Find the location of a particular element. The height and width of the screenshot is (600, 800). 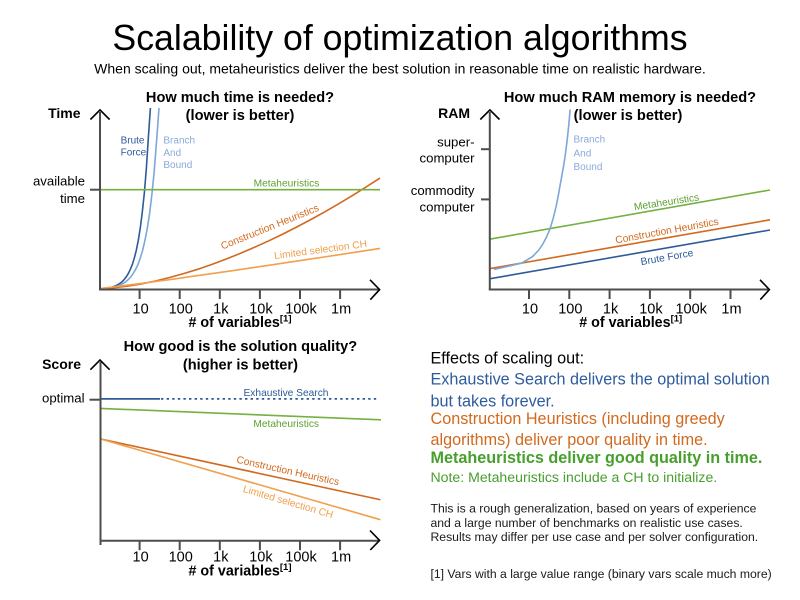

svg-text: commodity is located at coordinates (443, 190).